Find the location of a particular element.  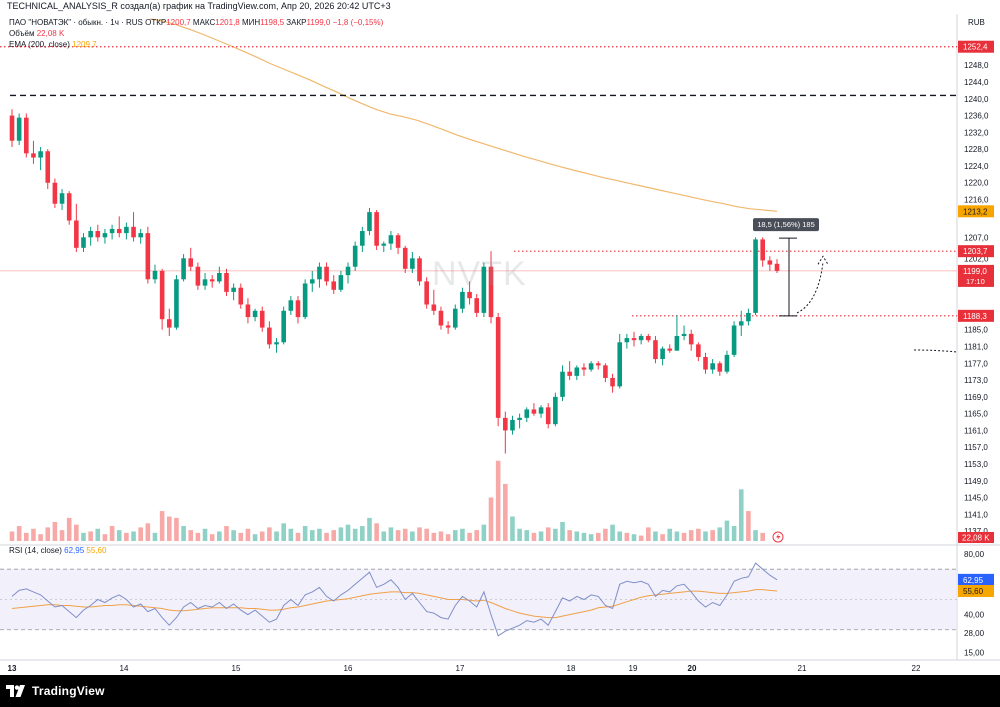

rsi-label: RSI (14, close) is located at coordinates (35, 550).